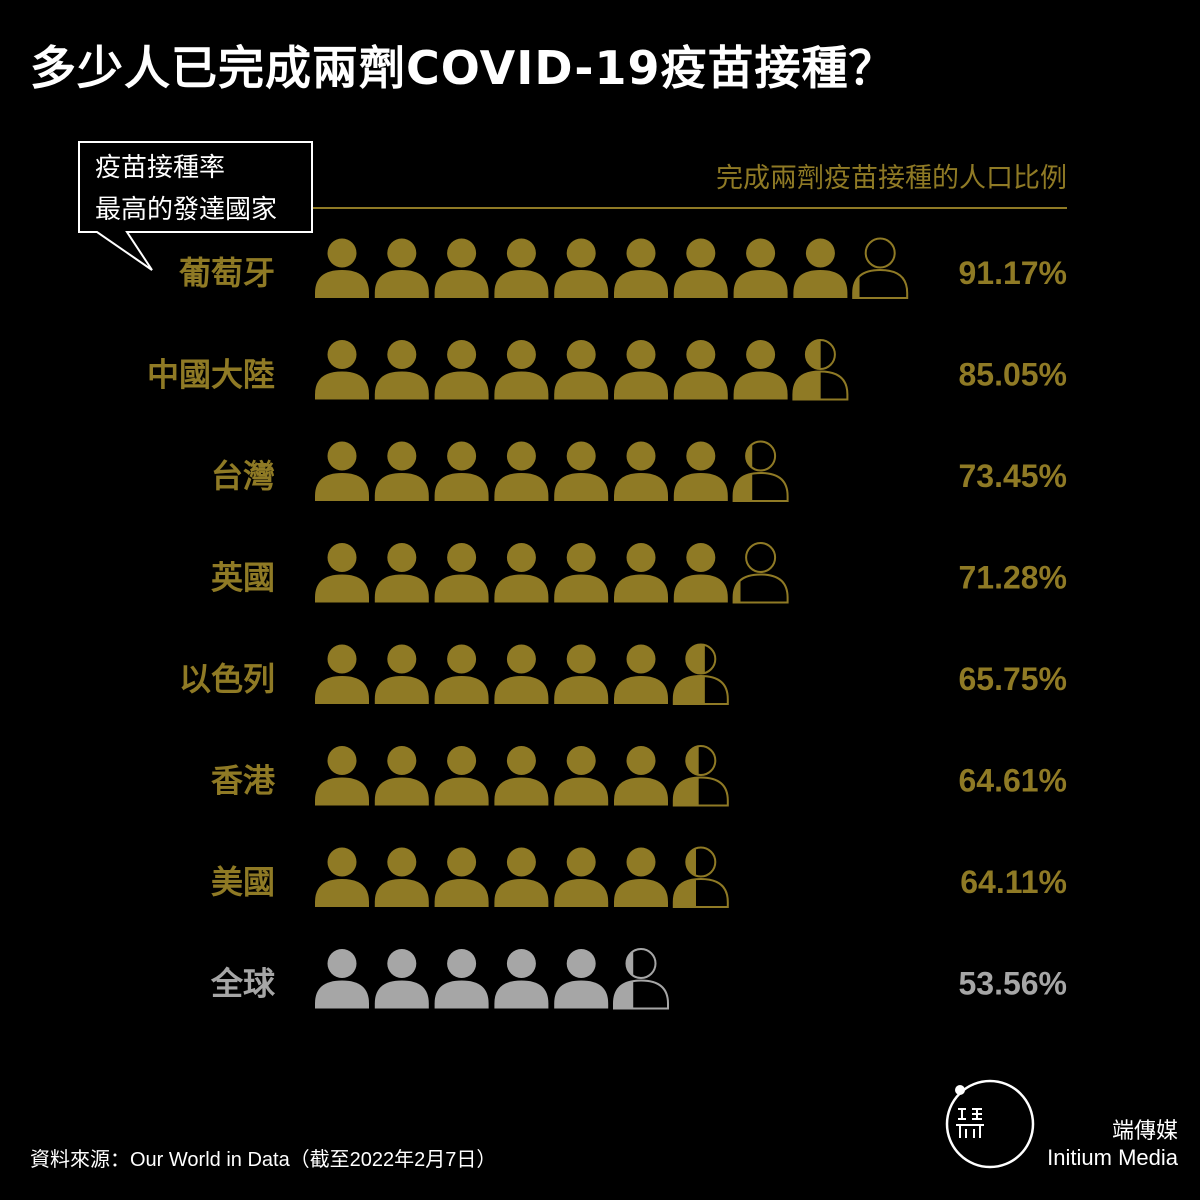 Image resolution: width=1200 pixels, height=1200 pixels. I want to click on chart-row: 全球 53.56%, so click(638, 979).